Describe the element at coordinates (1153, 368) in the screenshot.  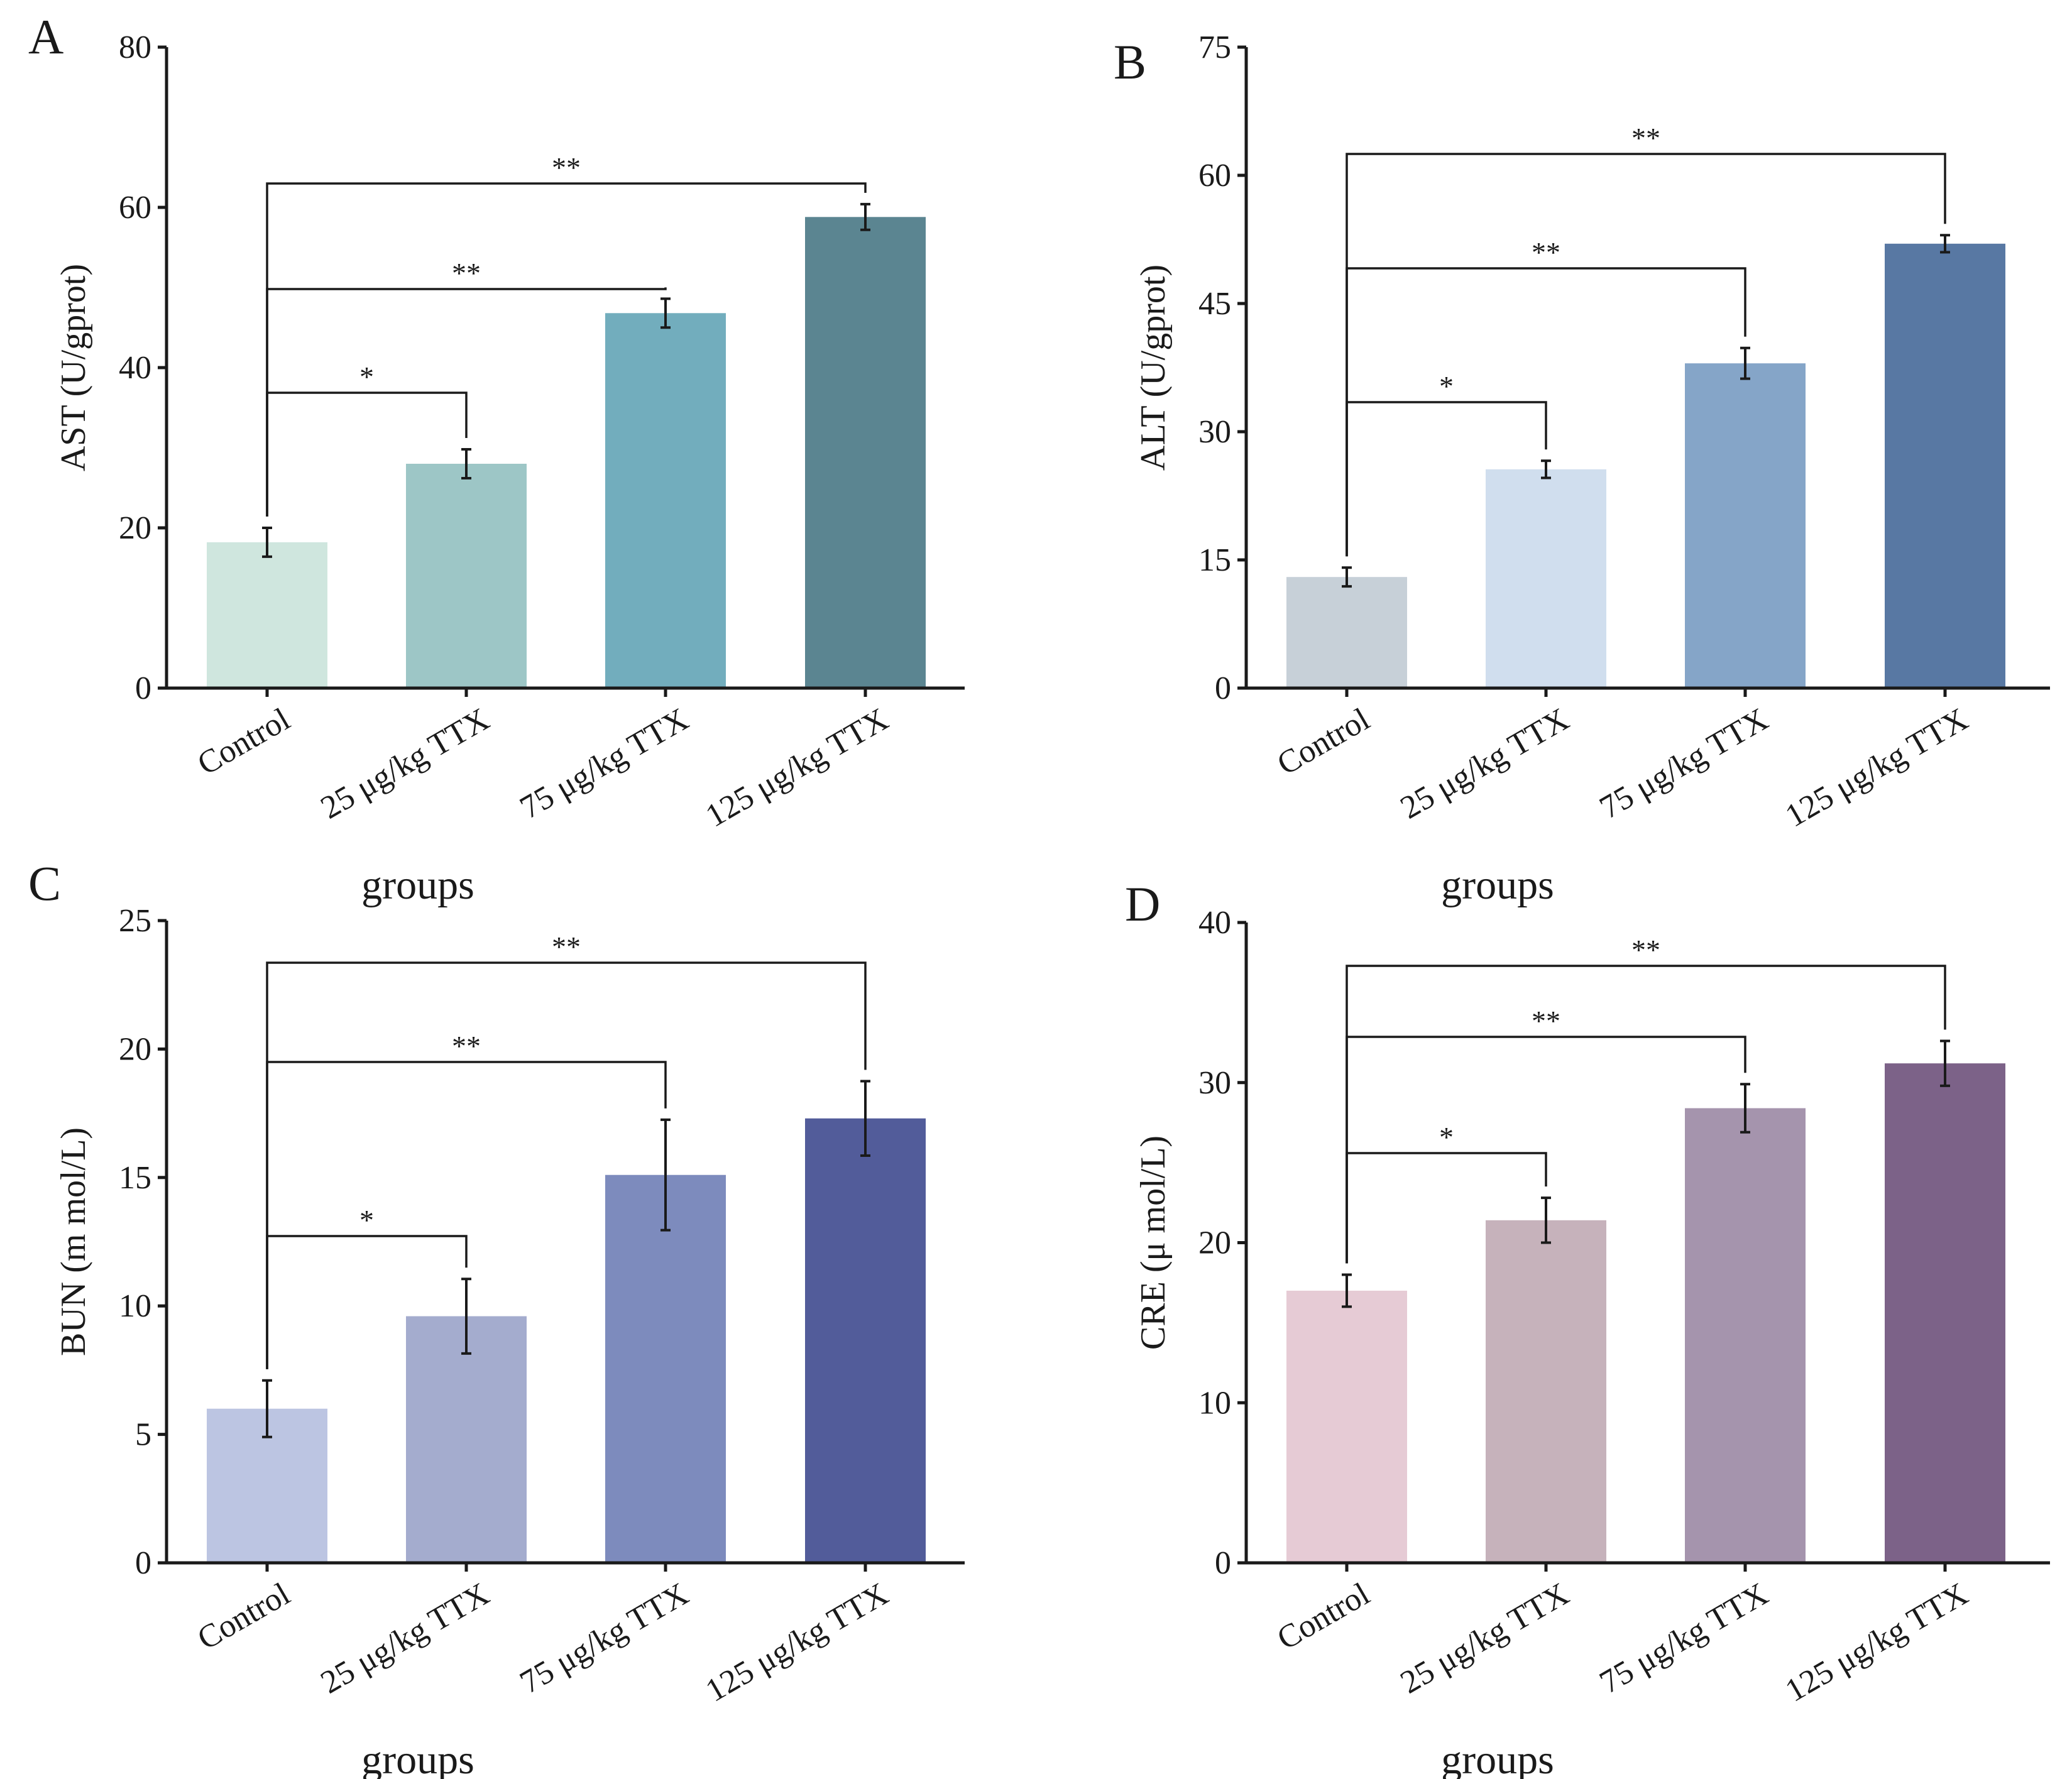
I see `y-axis-label: ALT (U/gprot)` at that location.